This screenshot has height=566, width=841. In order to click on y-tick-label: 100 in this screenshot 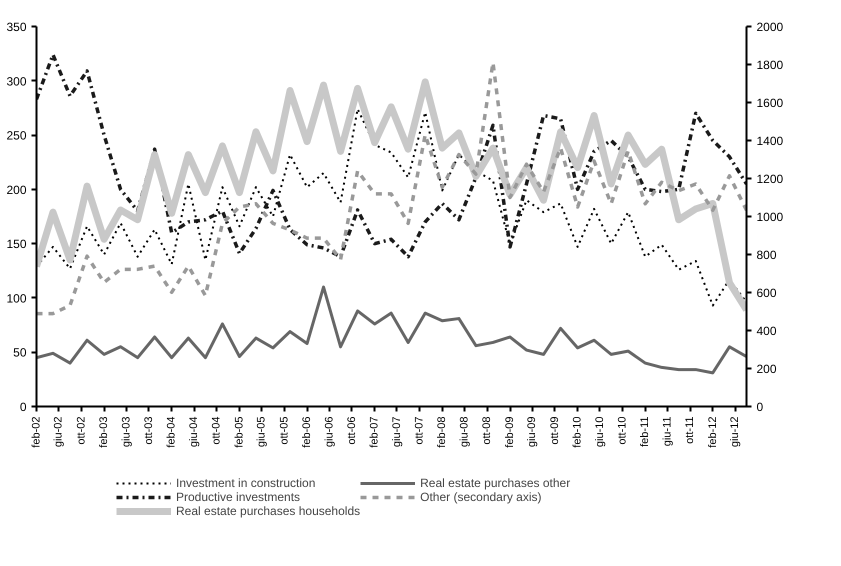, I will do `click(16, 298)`.